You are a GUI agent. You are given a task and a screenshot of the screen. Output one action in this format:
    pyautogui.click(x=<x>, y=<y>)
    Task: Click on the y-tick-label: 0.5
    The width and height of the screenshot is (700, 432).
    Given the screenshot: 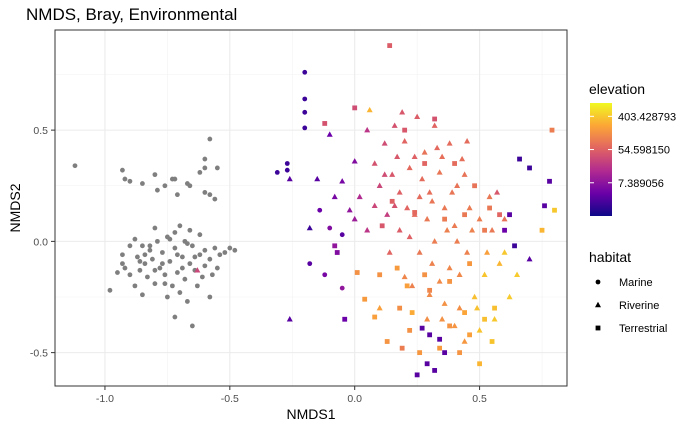 What is the action you would take?
    pyautogui.click(x=40, y=131)
    